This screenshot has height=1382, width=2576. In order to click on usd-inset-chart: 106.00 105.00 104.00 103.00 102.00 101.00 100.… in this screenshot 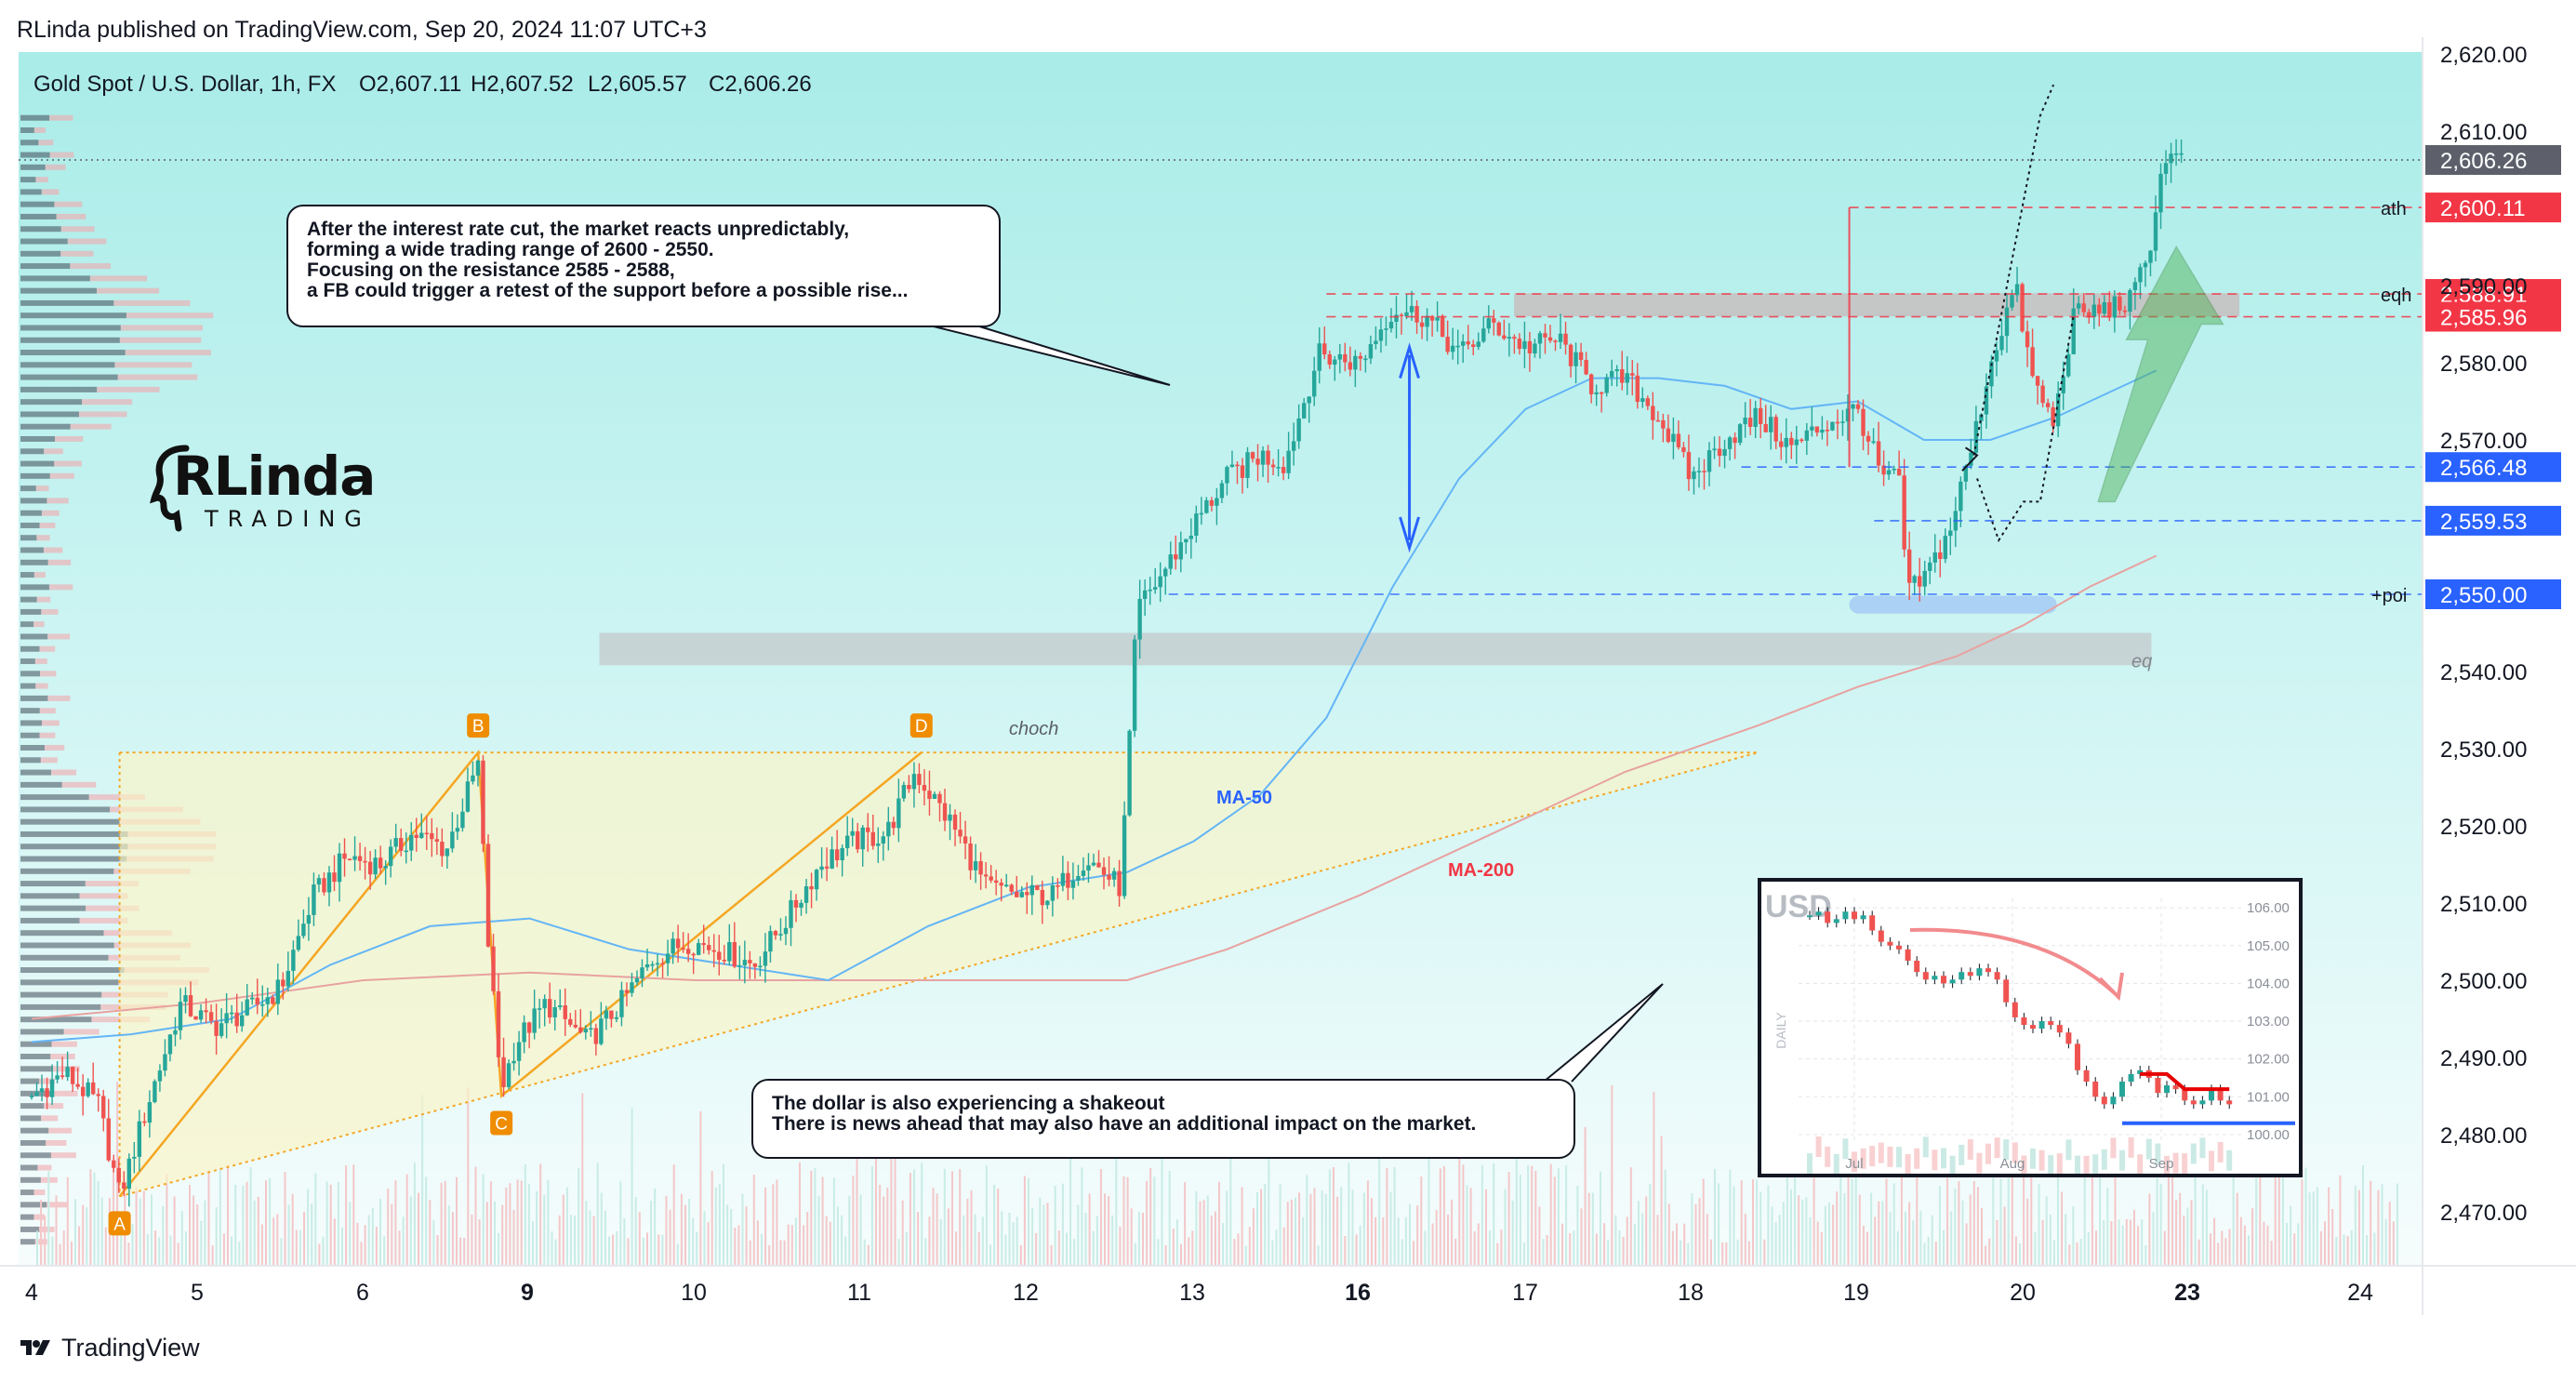, I will do `click(2030, 1028)`.